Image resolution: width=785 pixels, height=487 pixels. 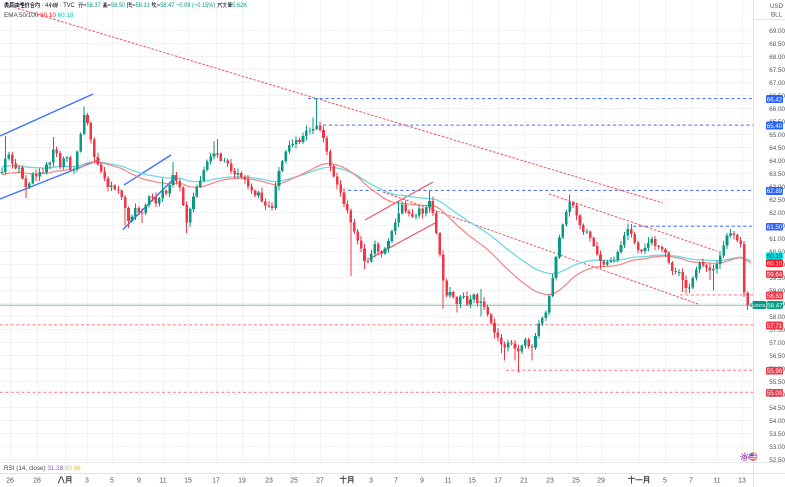 What do you see at coordinates (777, 291) in the screenshot?
I see `svg-text: 59.00` at bounding box center [777, 291].